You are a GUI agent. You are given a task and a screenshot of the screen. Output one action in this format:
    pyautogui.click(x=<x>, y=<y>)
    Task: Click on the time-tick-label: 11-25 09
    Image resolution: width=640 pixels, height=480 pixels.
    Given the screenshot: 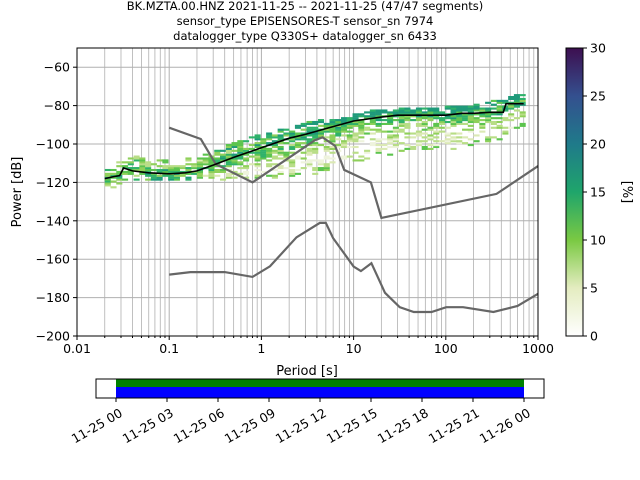 What is the action you would take?
    pyautogui.click(x=250, y=425)
    